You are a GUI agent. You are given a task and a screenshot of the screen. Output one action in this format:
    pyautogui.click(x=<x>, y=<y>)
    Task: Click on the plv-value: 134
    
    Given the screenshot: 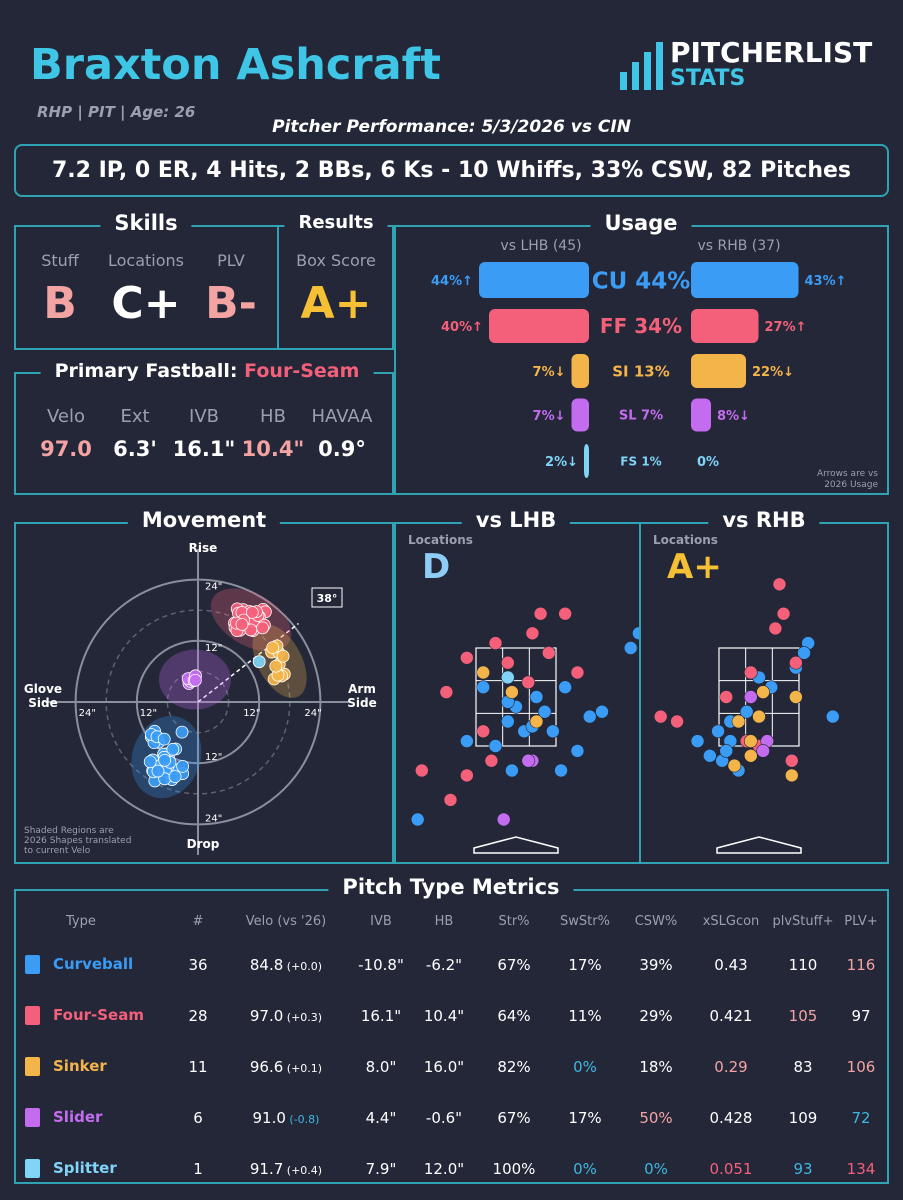 What is the action you would take?
    pyautogui.click(x=861, y=1168)
    